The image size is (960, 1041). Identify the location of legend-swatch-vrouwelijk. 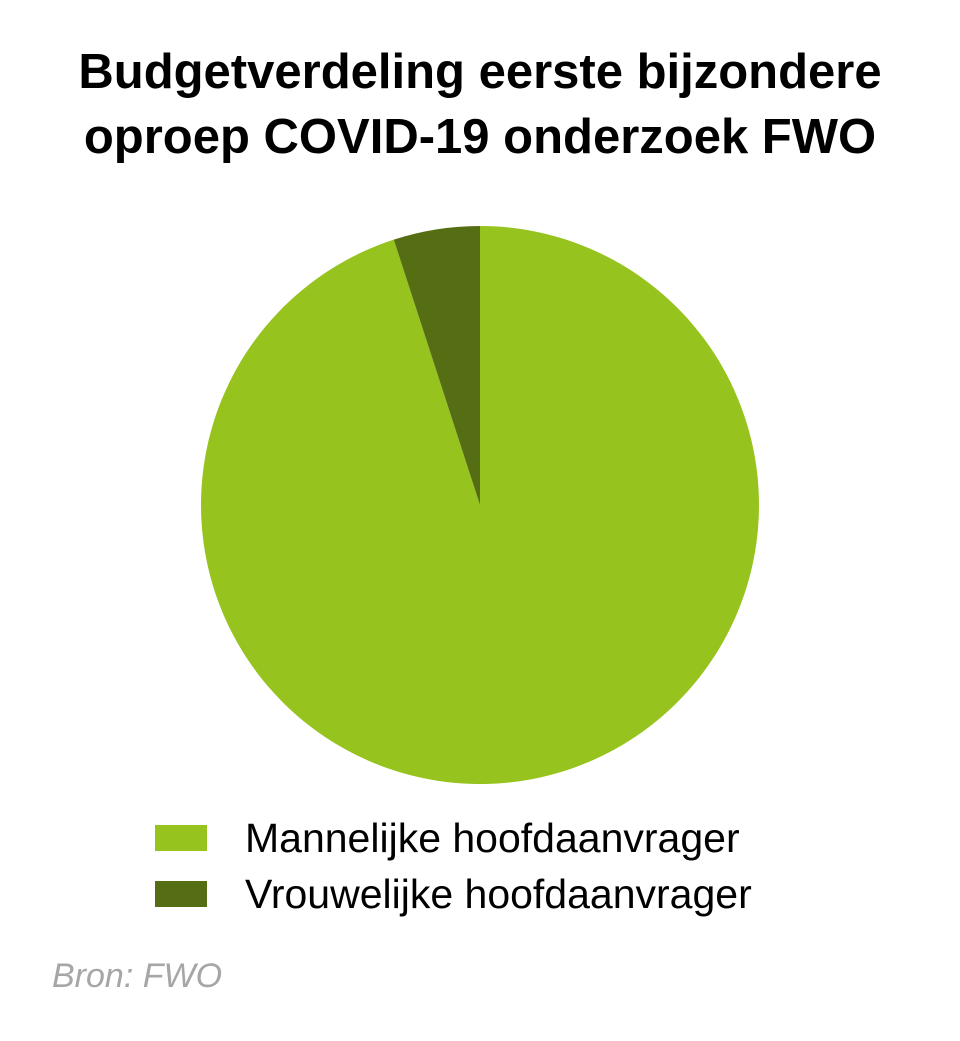
(181, 894).